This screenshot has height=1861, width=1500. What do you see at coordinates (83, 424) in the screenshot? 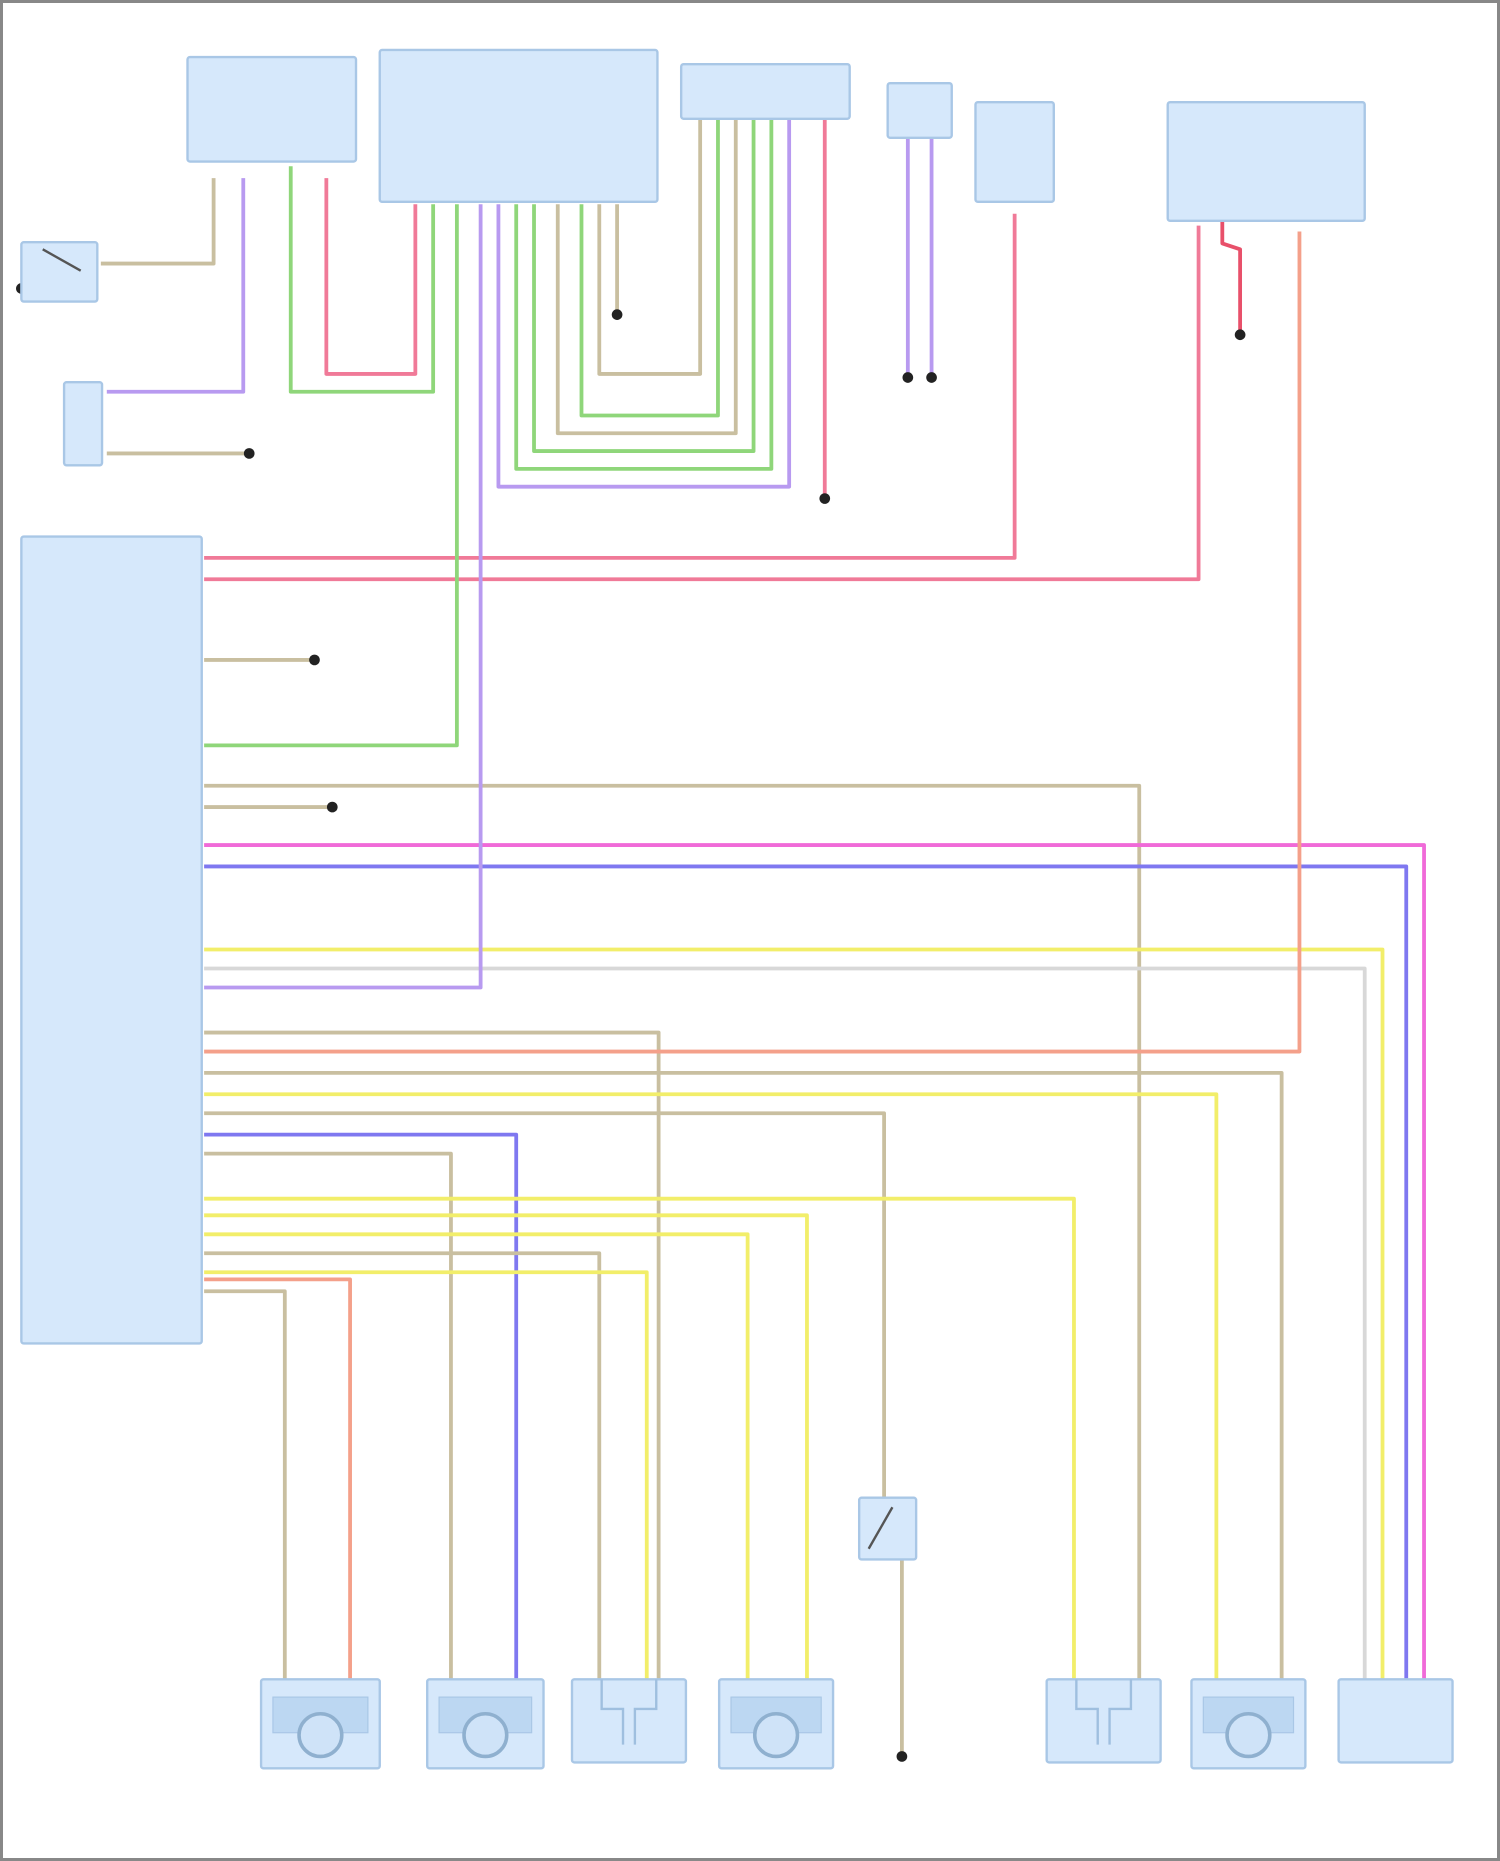
I see `left-sensor` at bounding box center [83, 424].